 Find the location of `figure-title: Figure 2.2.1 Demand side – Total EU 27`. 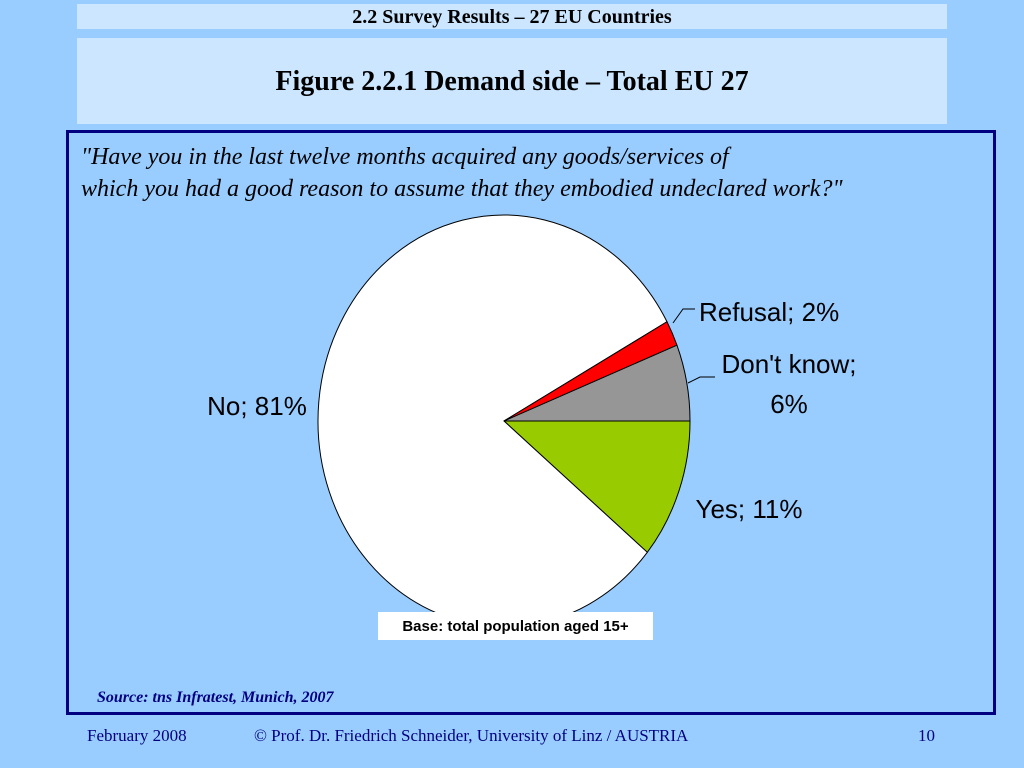

figure-title: Figure 2.2.1 Demand side – Total EU 27 is located at coordinates (512, 81).